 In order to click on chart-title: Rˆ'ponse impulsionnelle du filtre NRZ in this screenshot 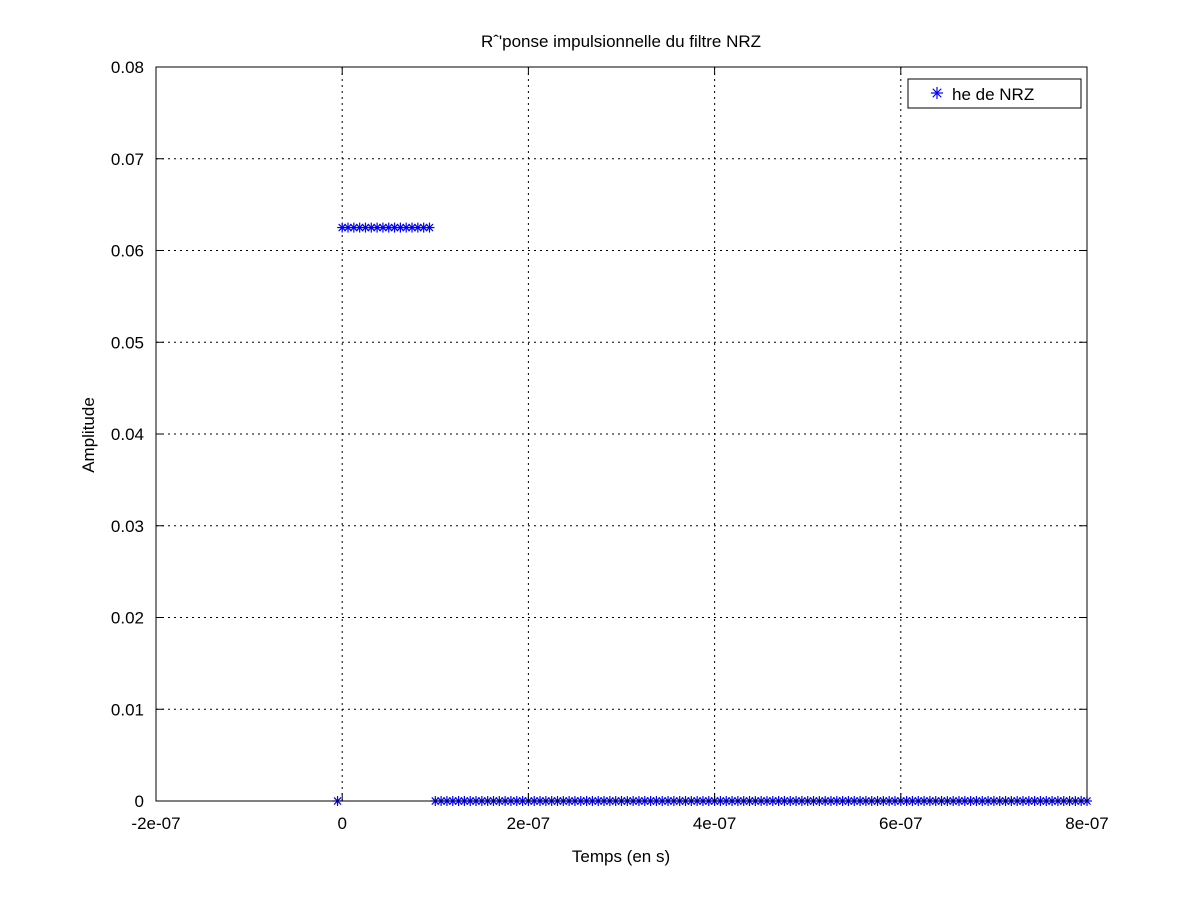, I will do `click(621, 41)`.